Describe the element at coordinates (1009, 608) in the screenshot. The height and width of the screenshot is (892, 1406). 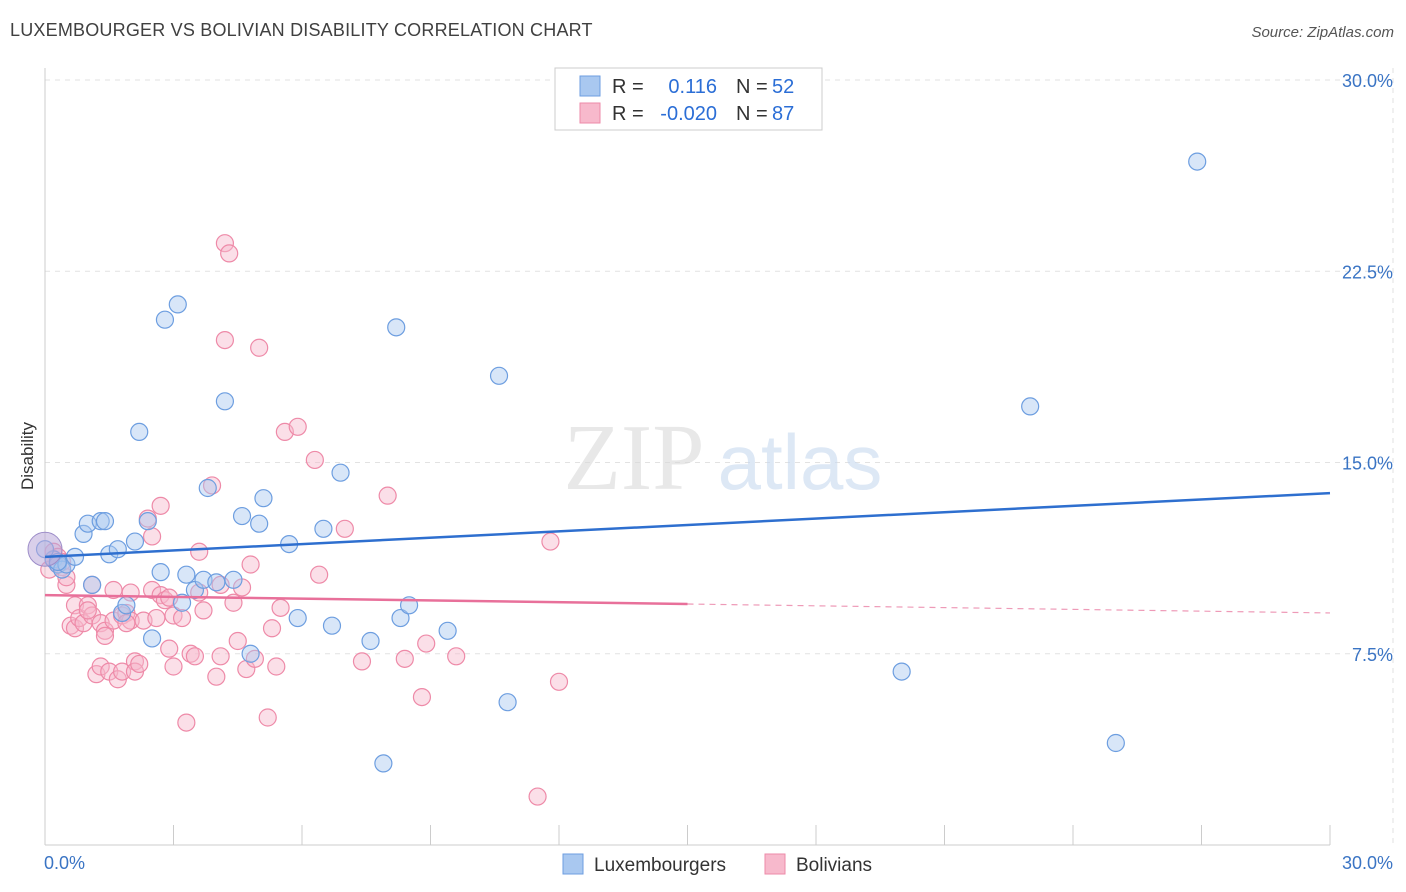
I see `trend-line-bolivians-extension` at that location.